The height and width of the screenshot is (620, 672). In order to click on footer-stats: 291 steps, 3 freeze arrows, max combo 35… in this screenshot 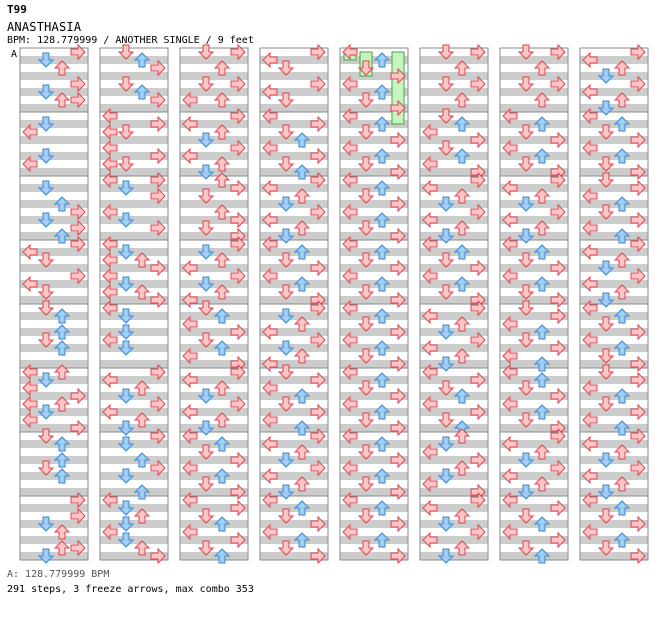, I will do `click(130, 589)`.